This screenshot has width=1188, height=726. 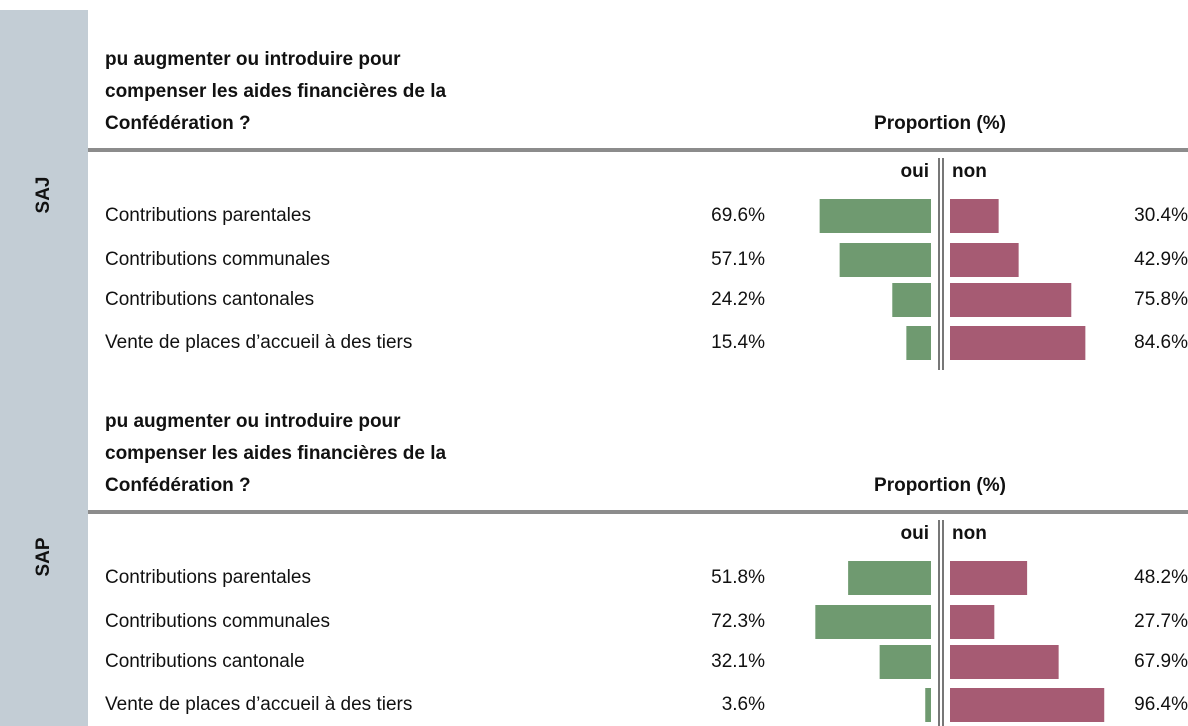 I want to click on value-label: 32.1%, so click(x=738, y=661).